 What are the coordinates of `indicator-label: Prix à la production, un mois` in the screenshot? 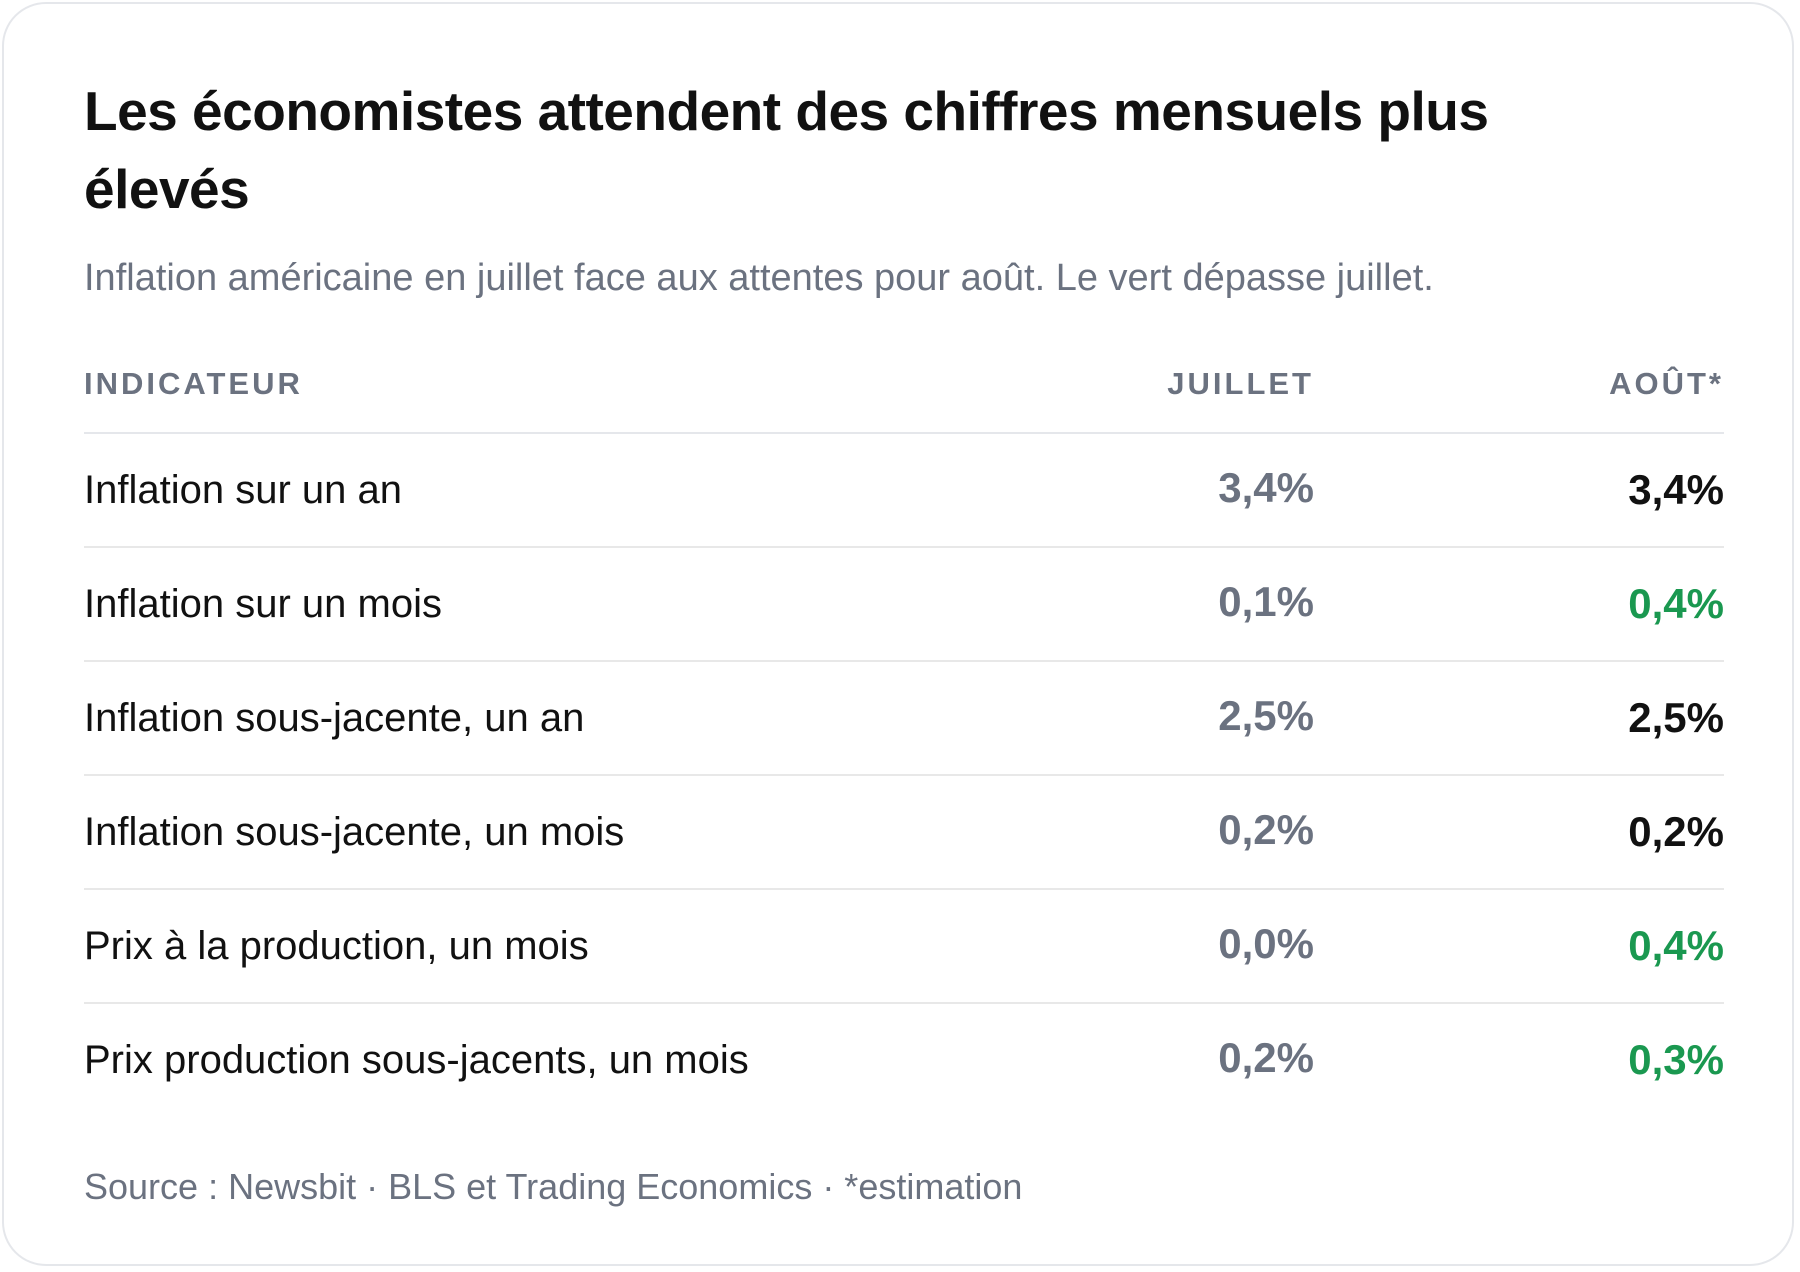 It's located at (336, 946).